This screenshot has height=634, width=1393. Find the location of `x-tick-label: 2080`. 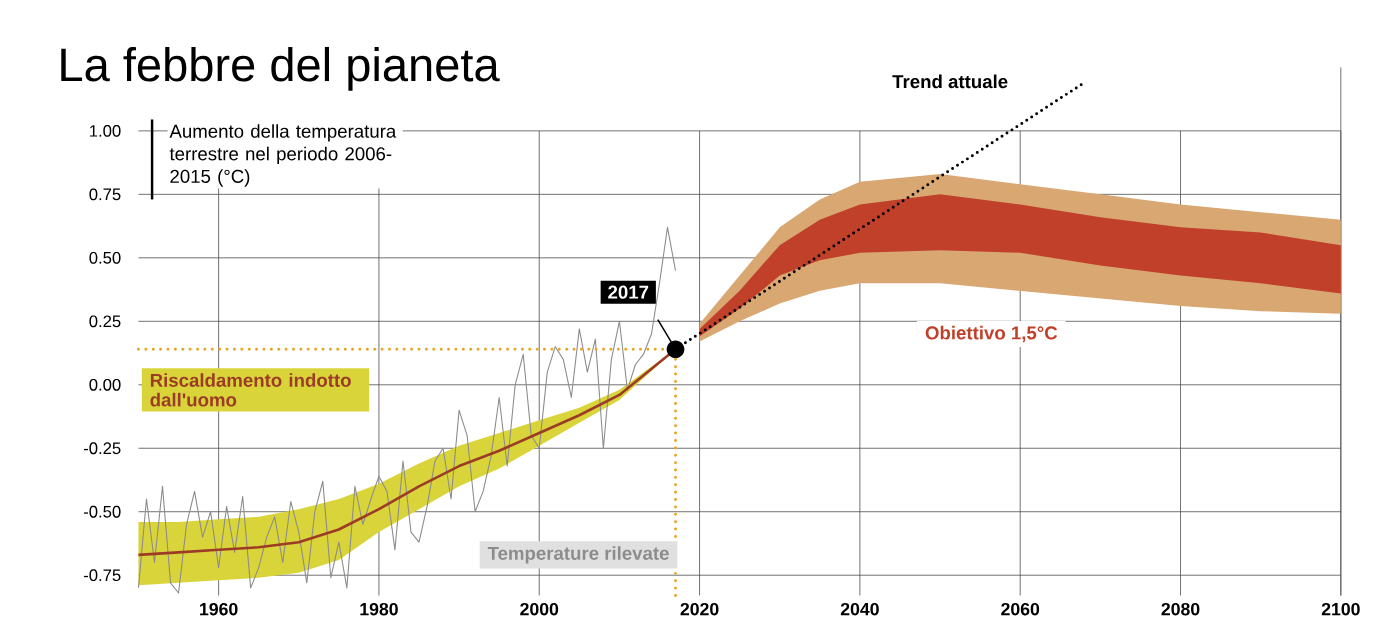

x-tick-label: 2080 is located at coordinates (1180, 609).